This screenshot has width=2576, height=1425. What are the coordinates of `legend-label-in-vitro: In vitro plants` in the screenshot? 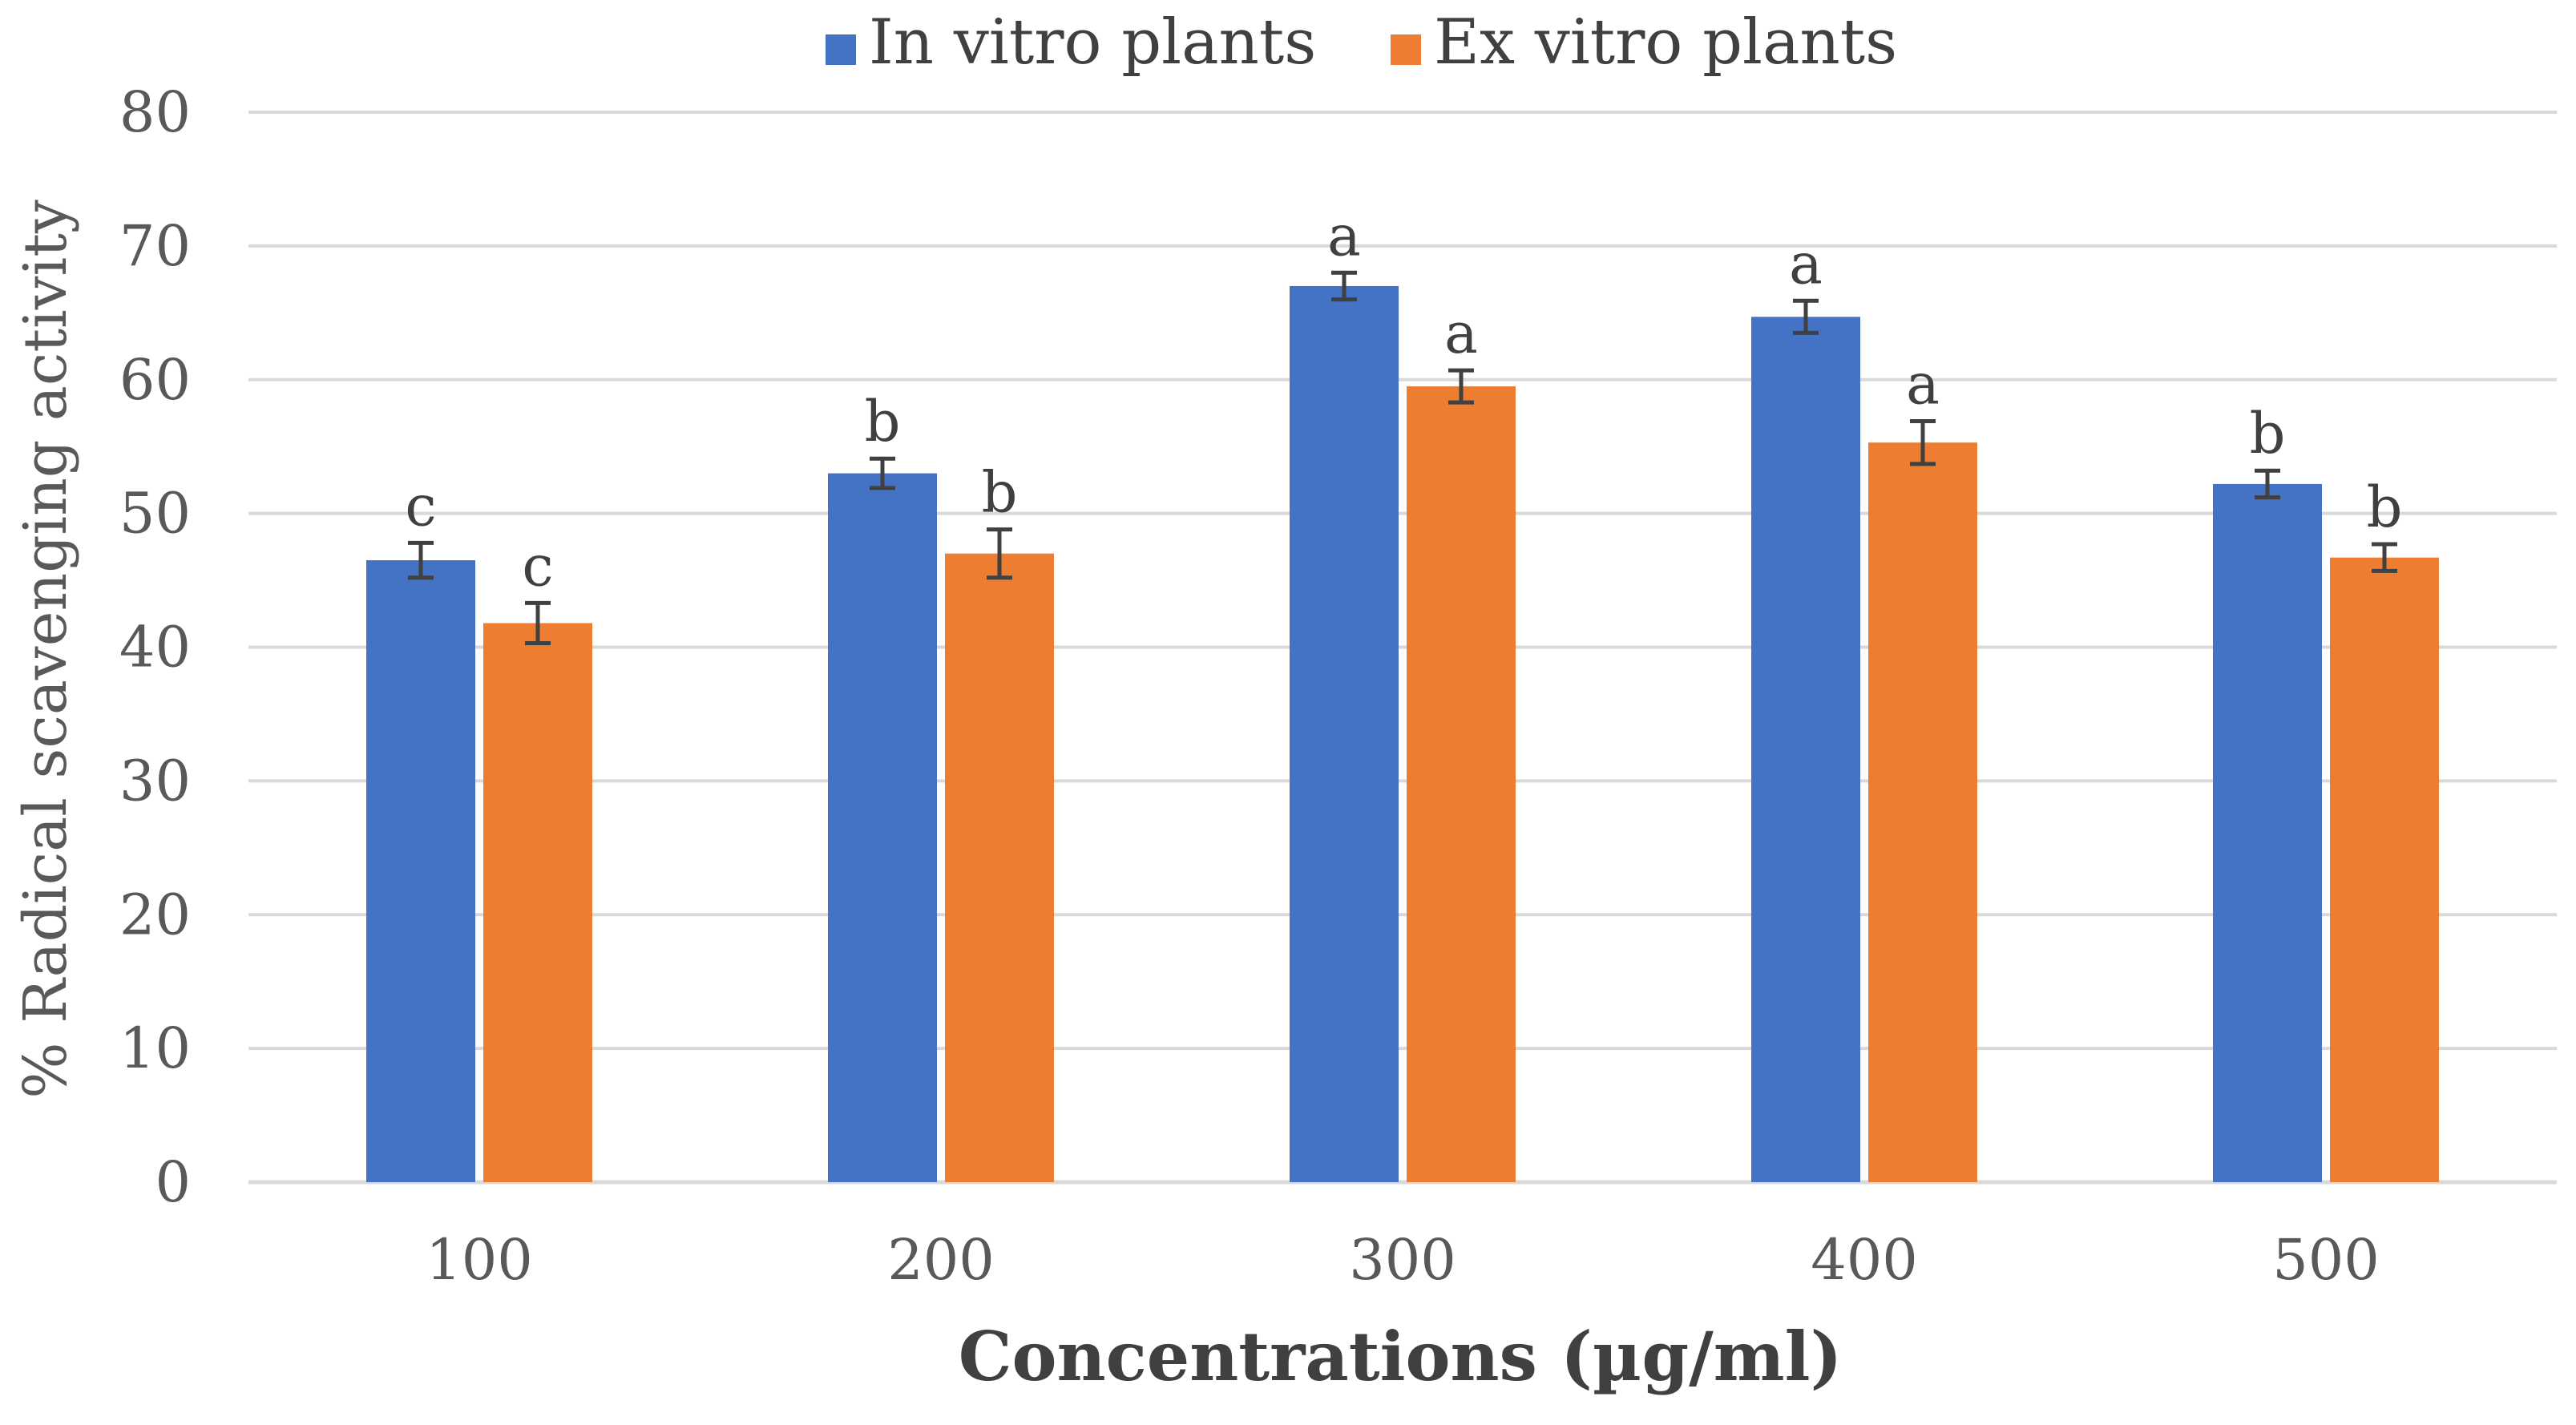 It's located at (1092, 42).